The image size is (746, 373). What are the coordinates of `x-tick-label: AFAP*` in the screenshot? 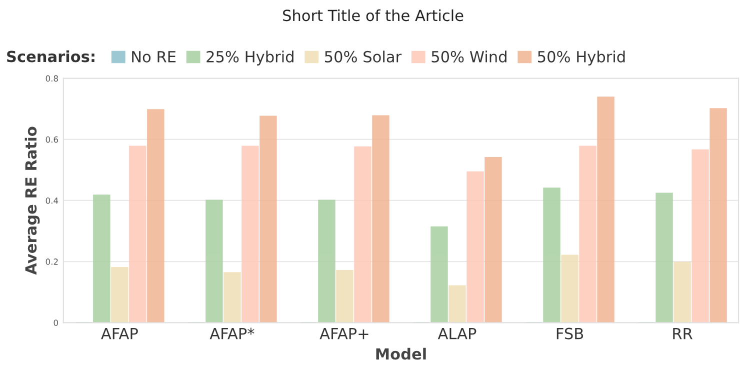 It's located at (232, 334).